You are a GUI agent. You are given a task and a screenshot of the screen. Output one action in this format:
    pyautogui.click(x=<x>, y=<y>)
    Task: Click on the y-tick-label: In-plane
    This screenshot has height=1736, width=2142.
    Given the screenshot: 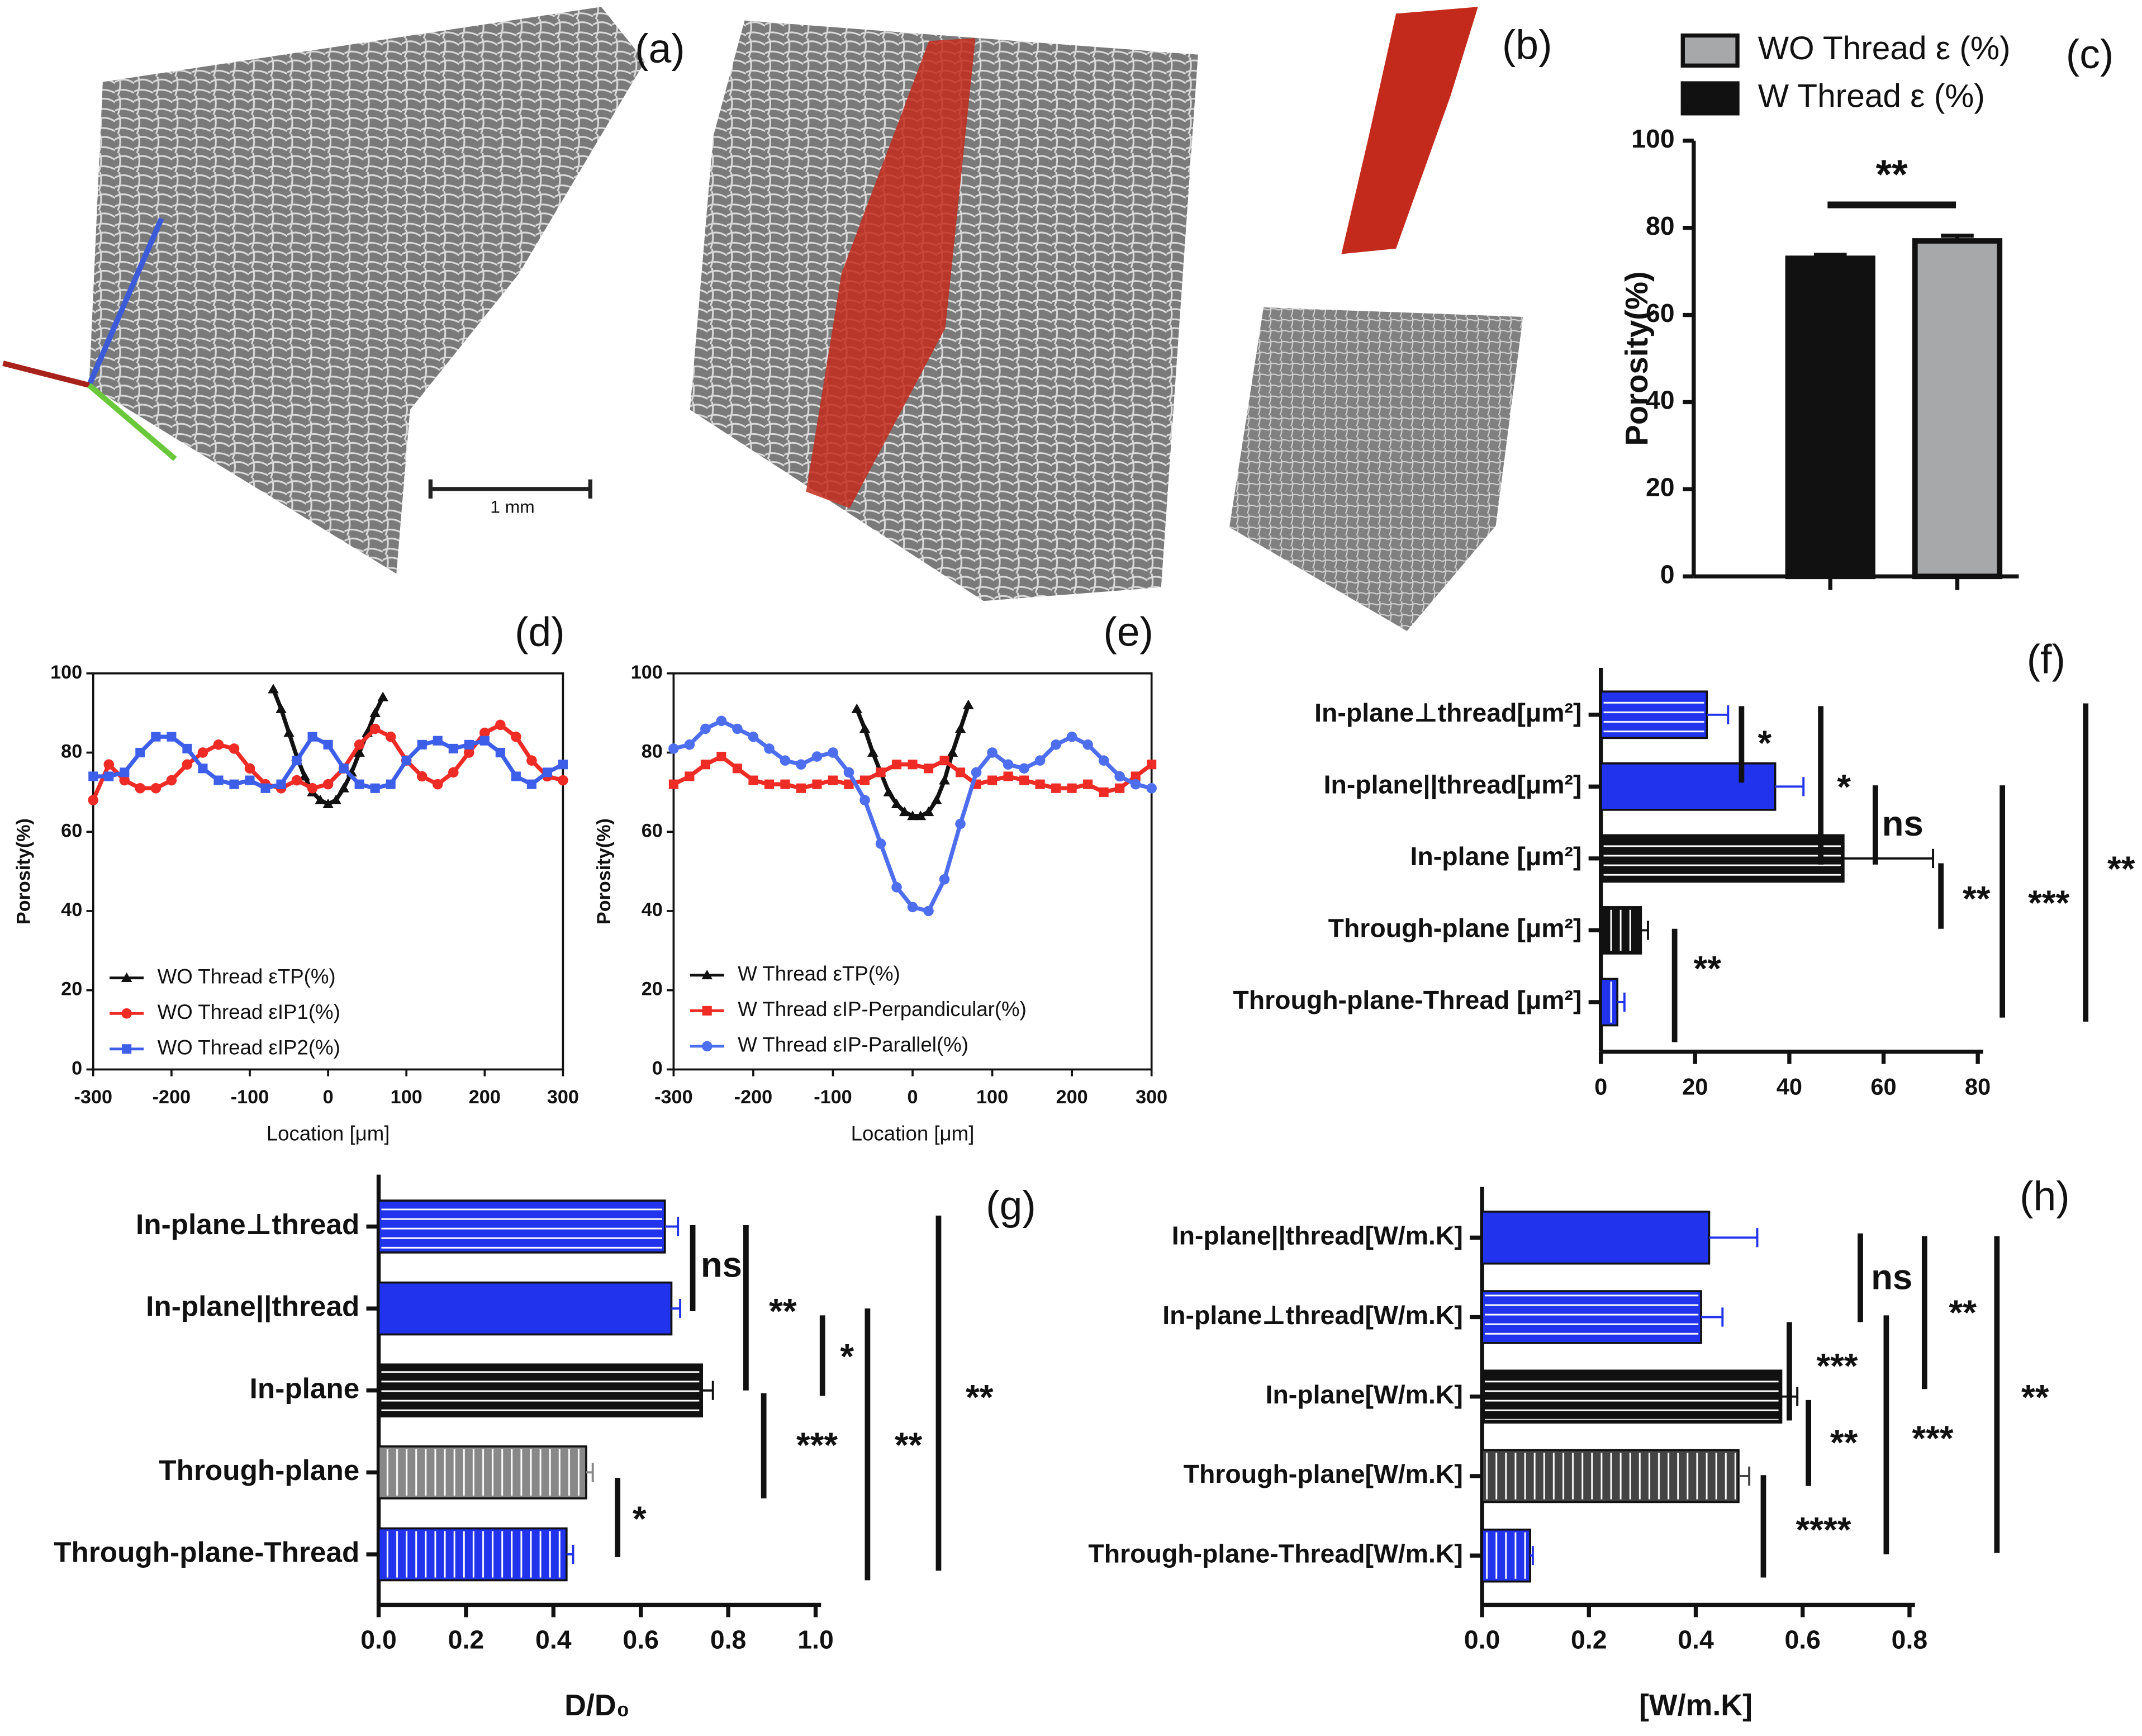 What is the action you would take?
    pyautogui.click(x=305, y=1388)
    